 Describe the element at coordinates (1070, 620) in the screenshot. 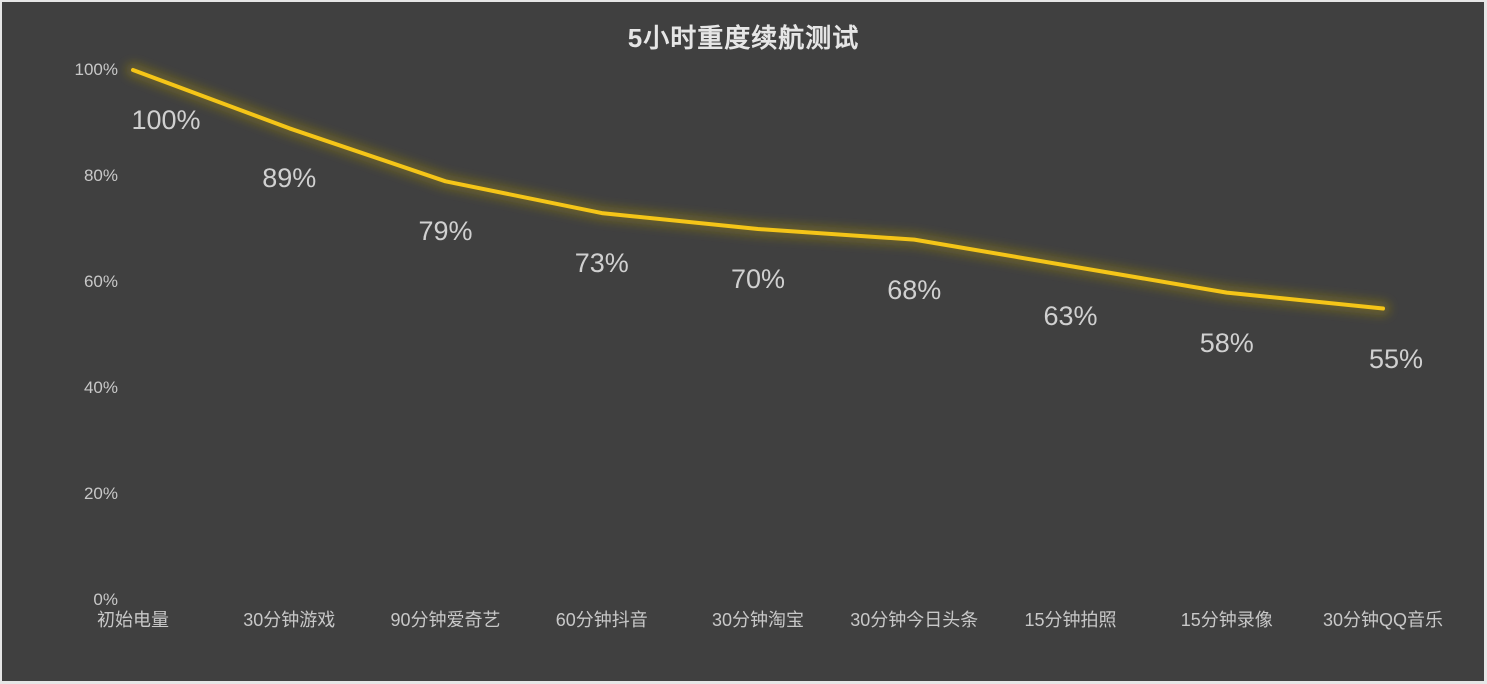

I see `x-tick-label: 15分钟拍照` at that location.